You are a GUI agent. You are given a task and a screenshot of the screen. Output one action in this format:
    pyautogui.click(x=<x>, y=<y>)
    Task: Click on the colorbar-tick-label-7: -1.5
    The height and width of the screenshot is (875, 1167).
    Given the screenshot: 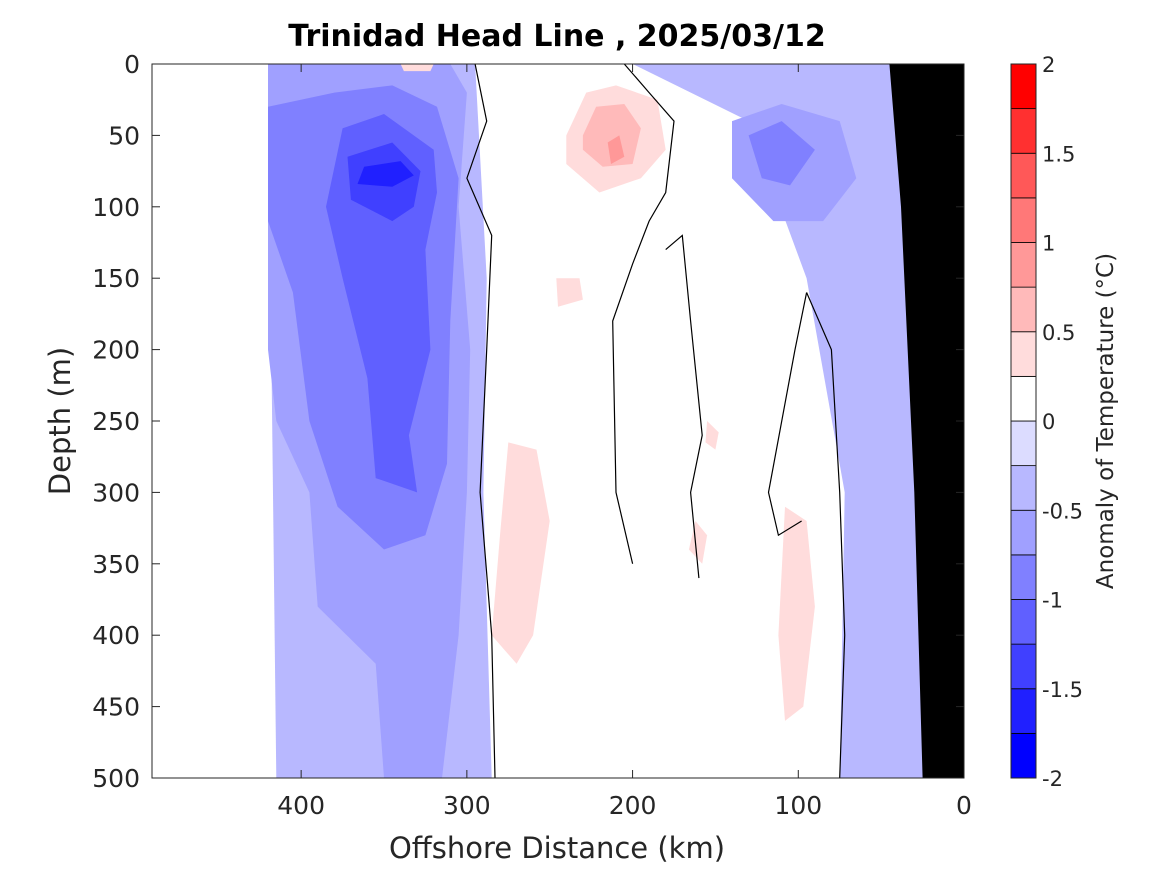 What is the action you would take?
    pyautogui.click(x=1062, y=690)
    